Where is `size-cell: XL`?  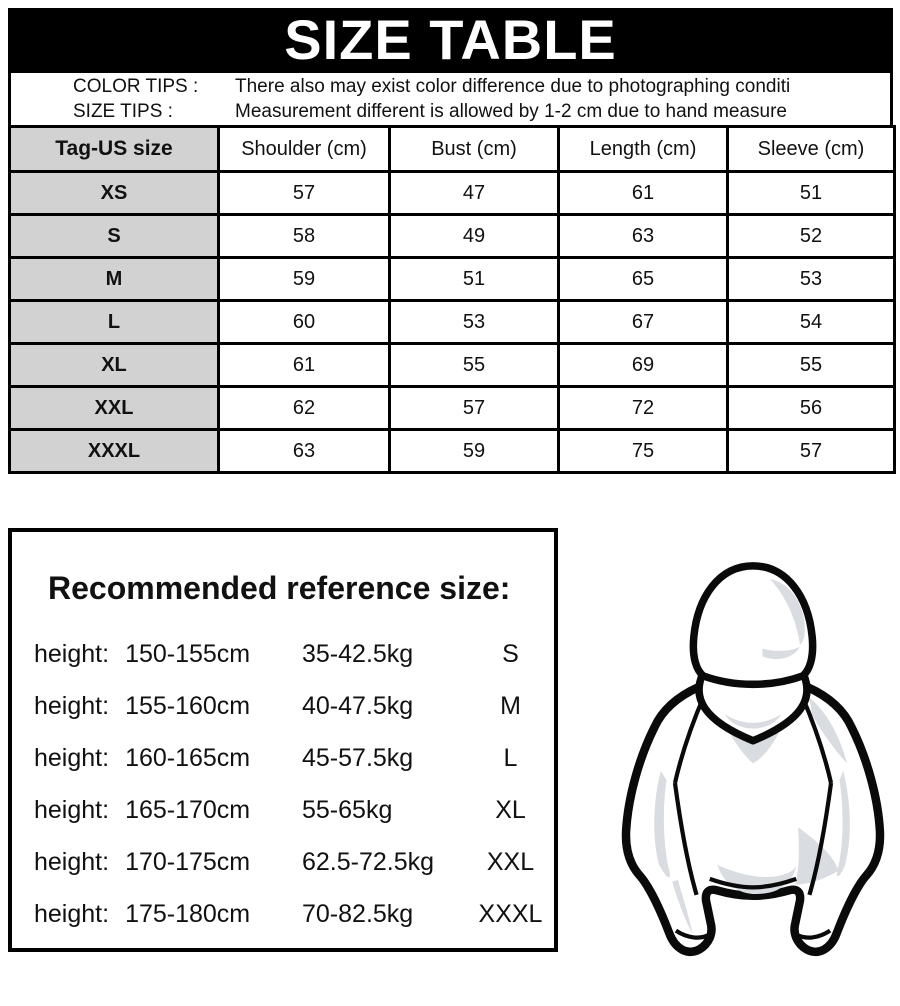 size-cell: XL is located at coordinates (114, 365).